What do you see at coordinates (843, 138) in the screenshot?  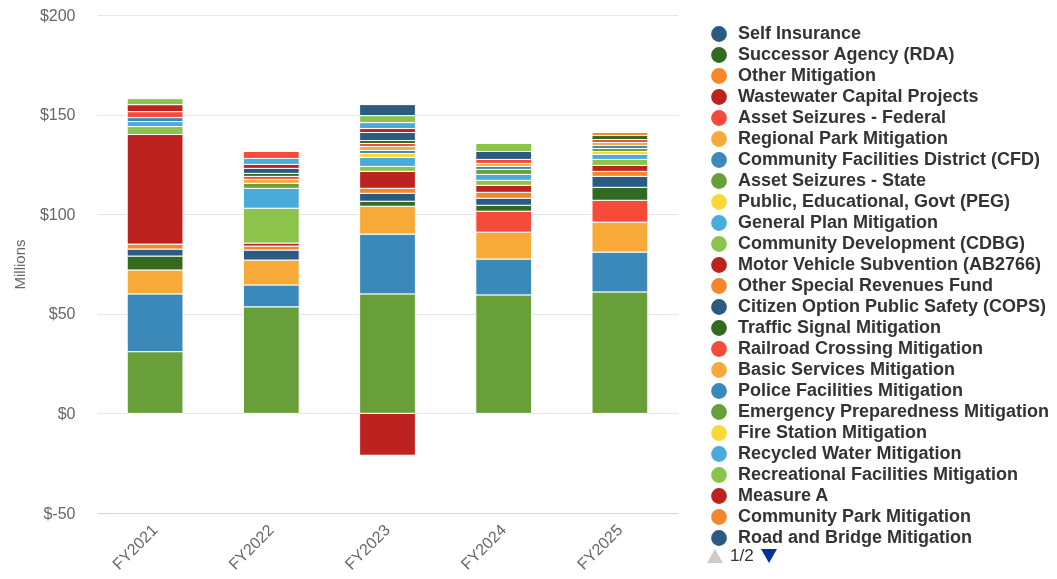 I see `legend-label: Regional Park Mitigation` at bounding box center [843, 138].